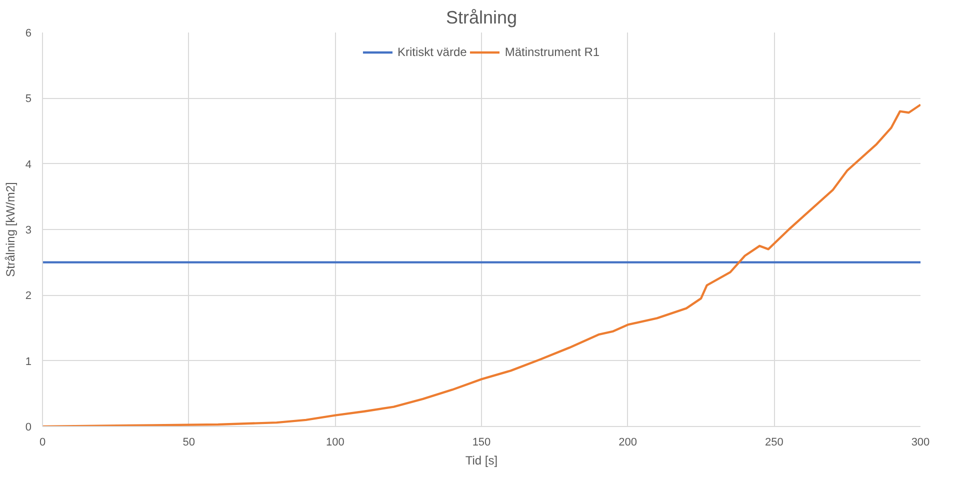 The image size is (953, 484). What do you see at coordinates (482, 18) in the screenshot?
I see `chart-title: Strålning` at bounding box center [482, 18].